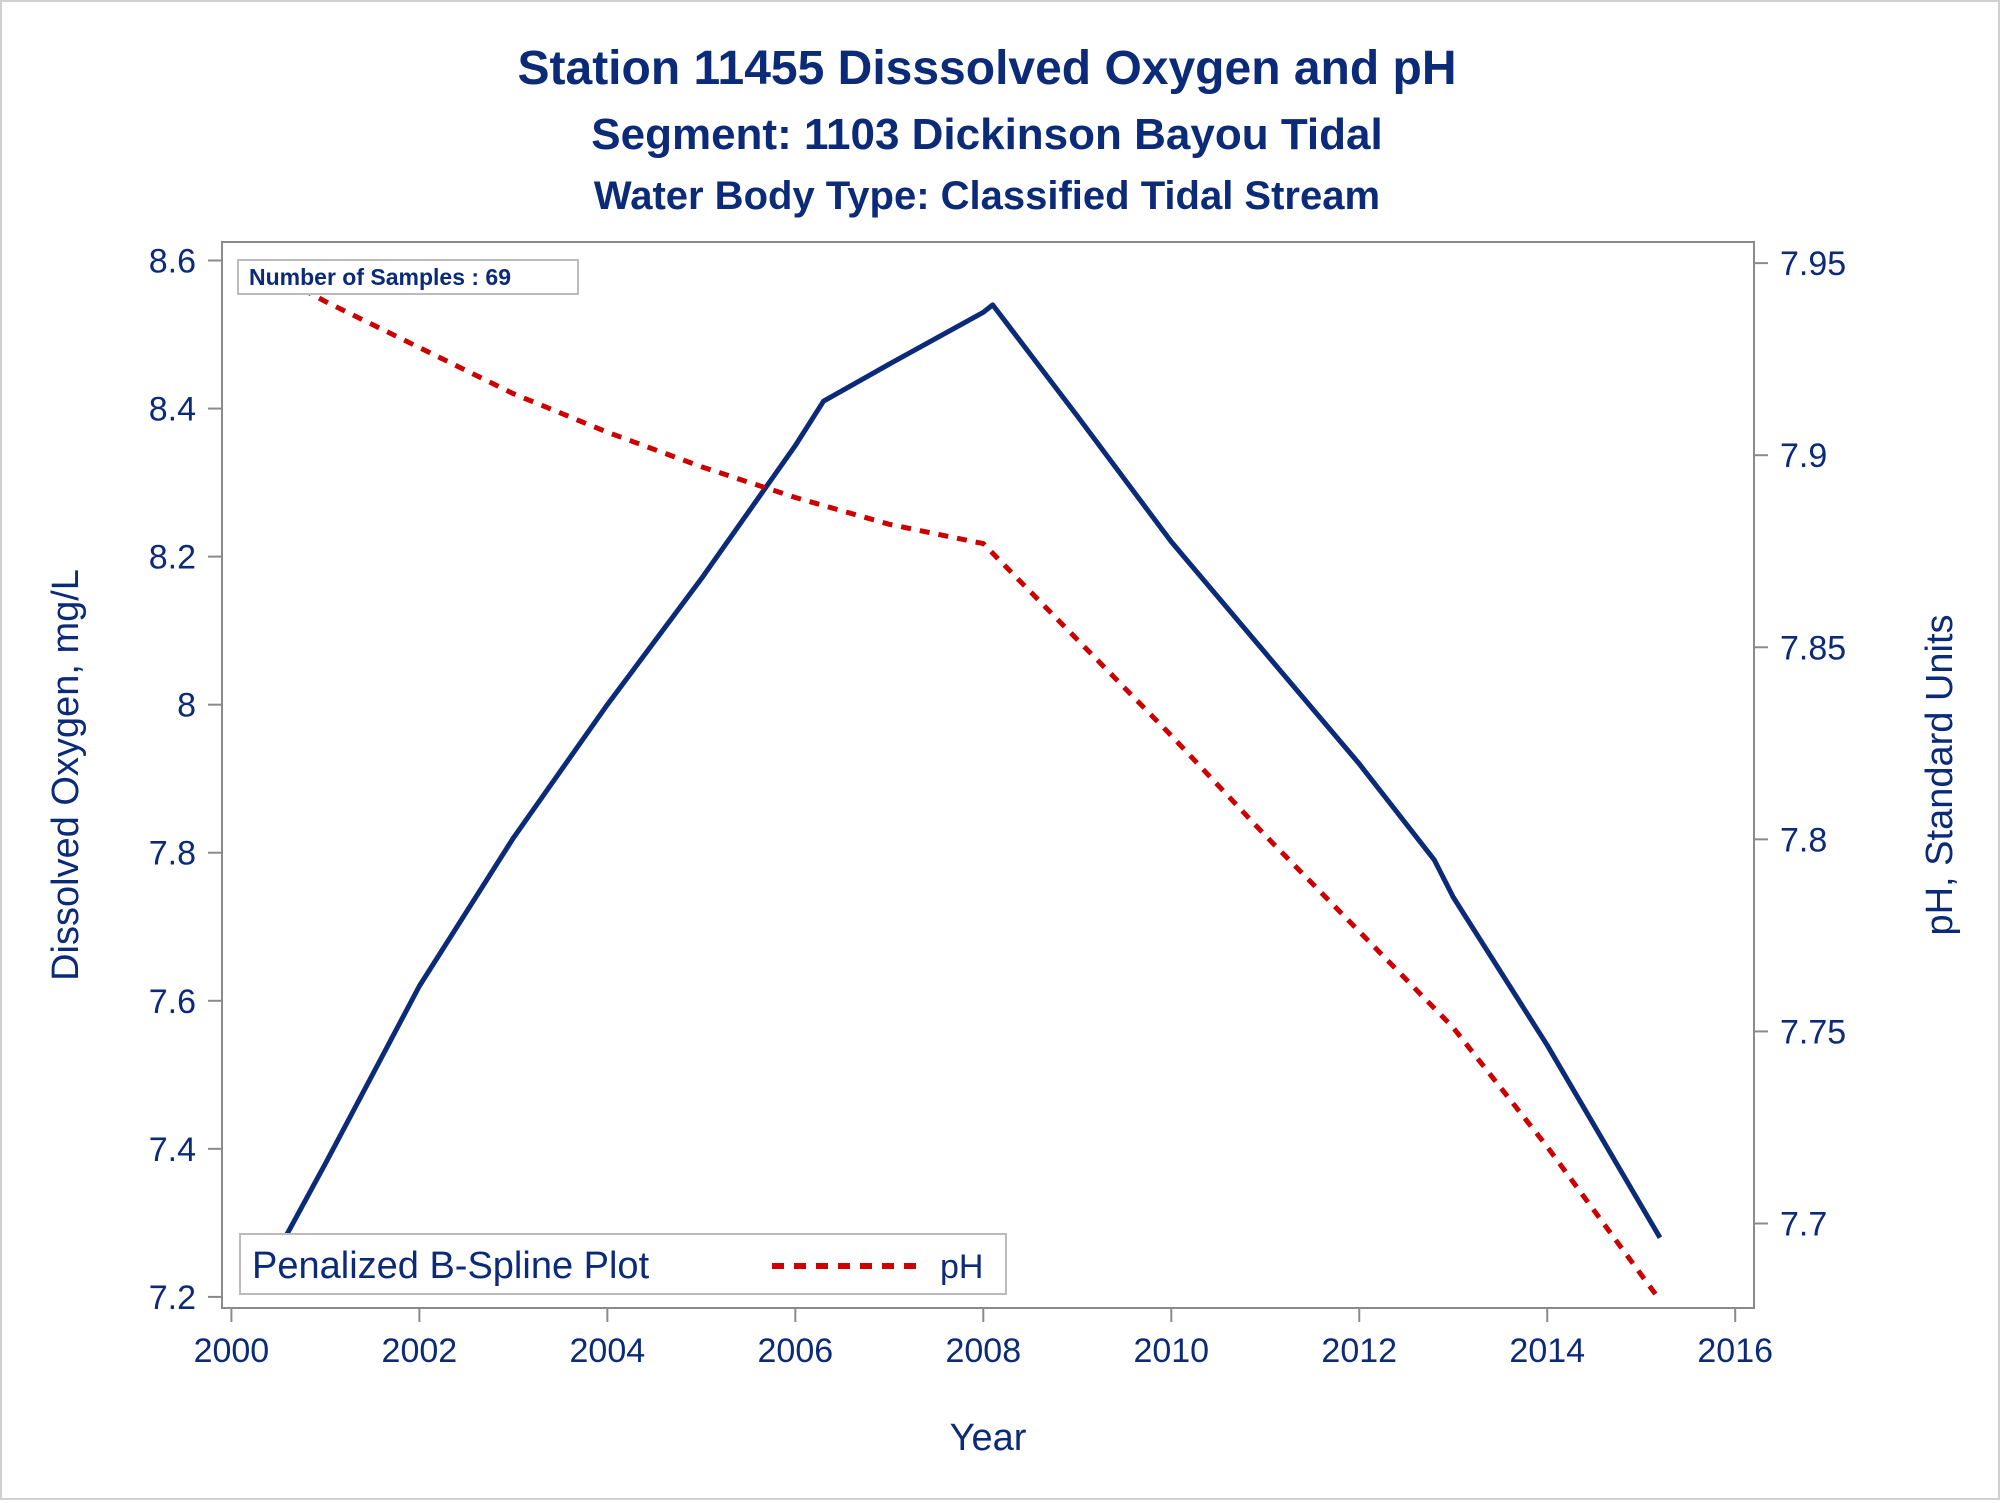 The height and width of the screenshot is (1503, 2000). Describe the element at coordinates (172, 854) in the screenshot. I see `y-tick-label: 7.8` at that location.